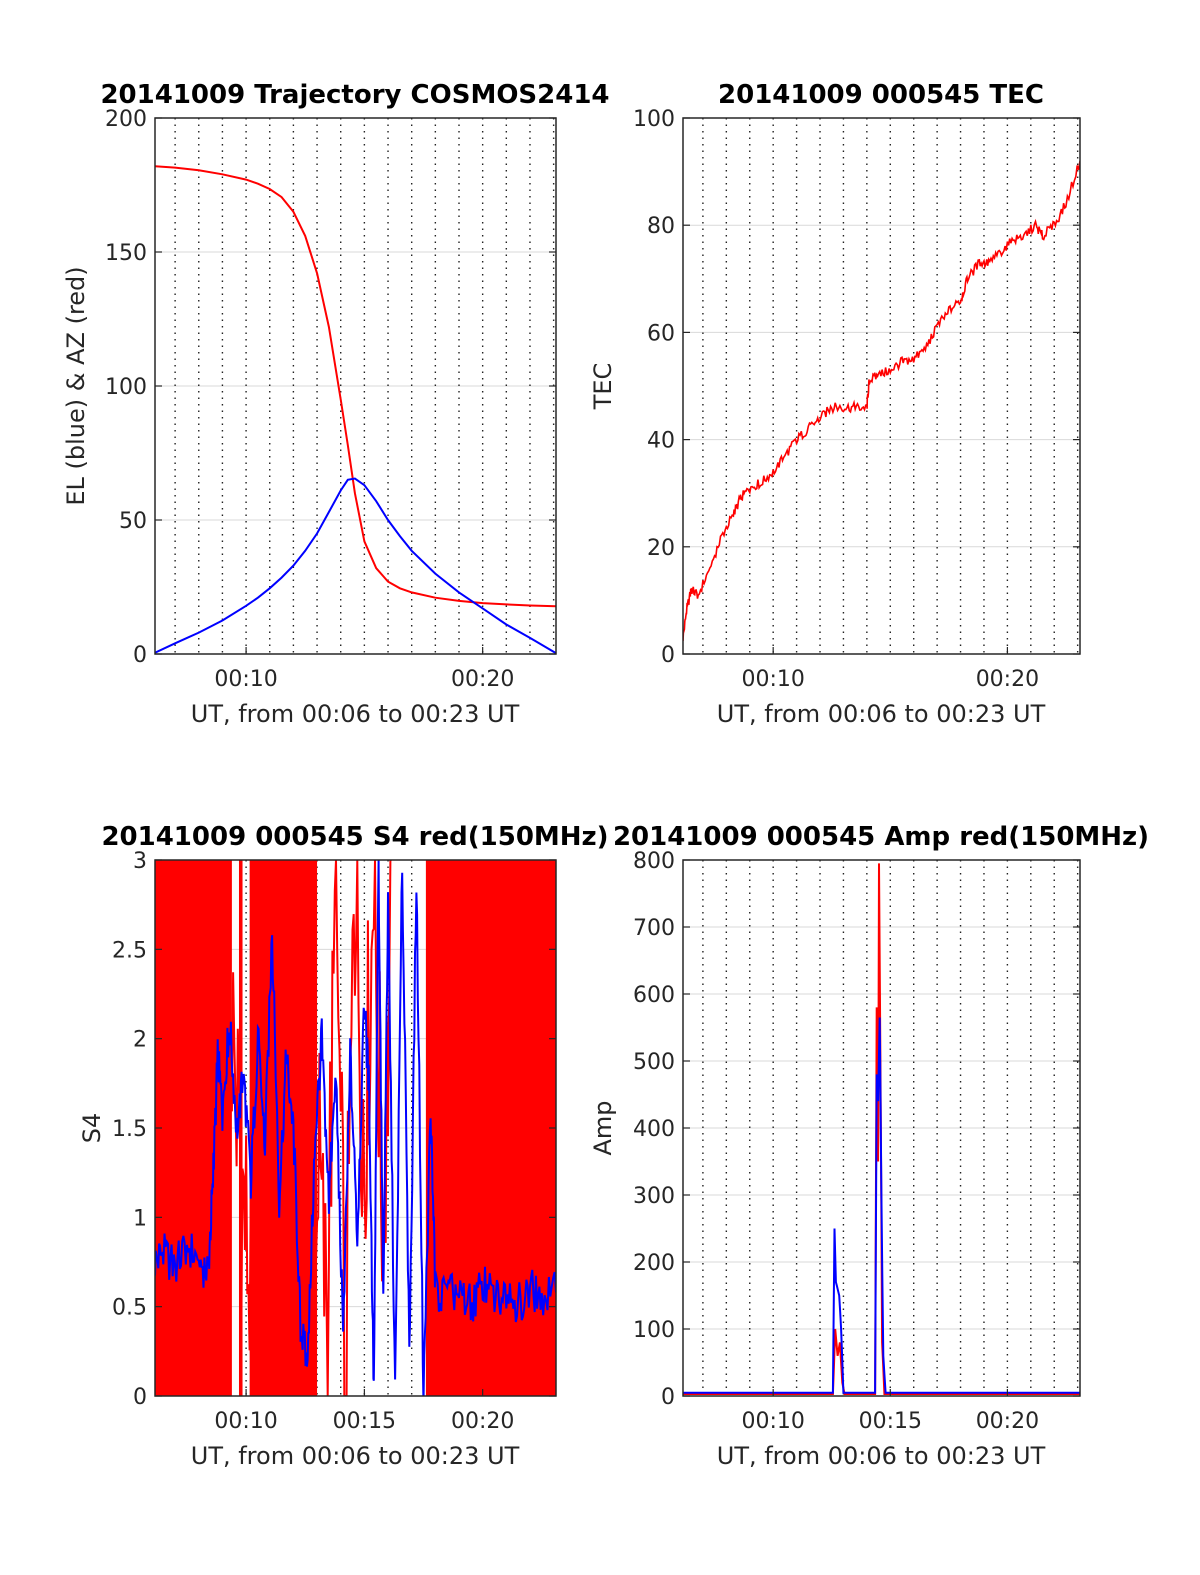 This screenshot has width=1200, height=1575. What do you see at coordinates (654, 861) in the screenshot?
I see `y-tick-label: 800` at bounding box center [654, 861].